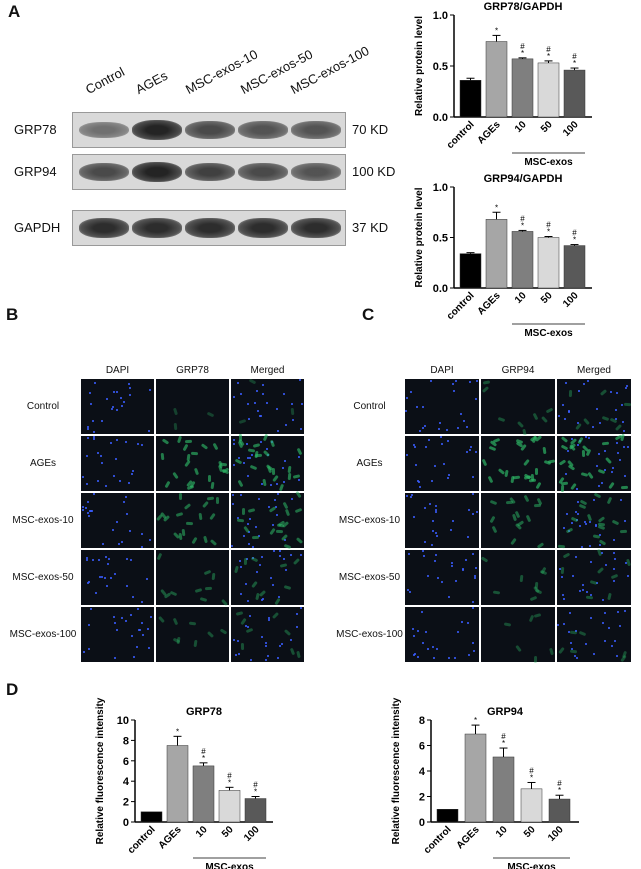  Describe the element at coordinates (12, 689) in the screenshot. I see `panel-label-d: D` at that location.